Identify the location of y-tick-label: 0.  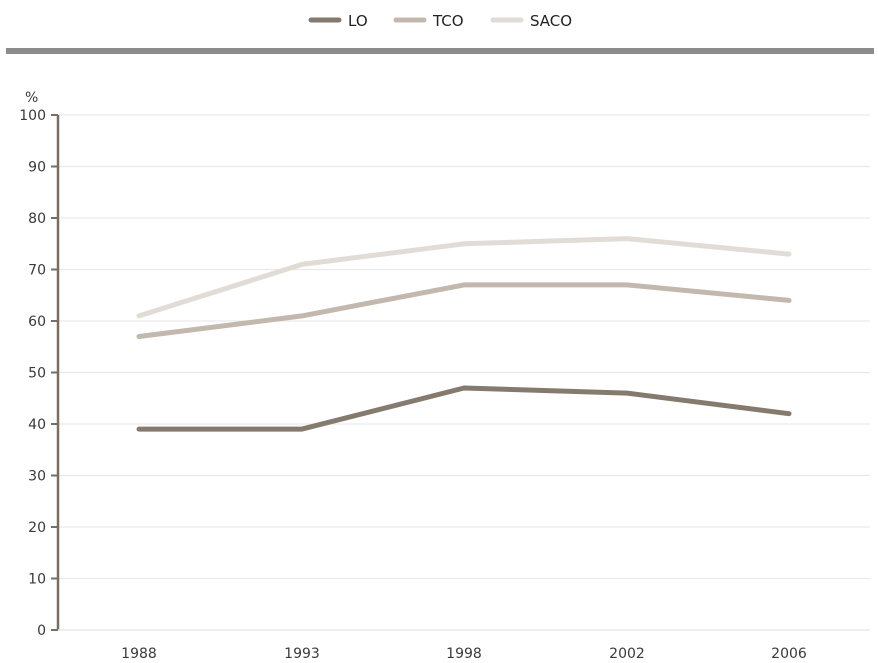
(41, 631).